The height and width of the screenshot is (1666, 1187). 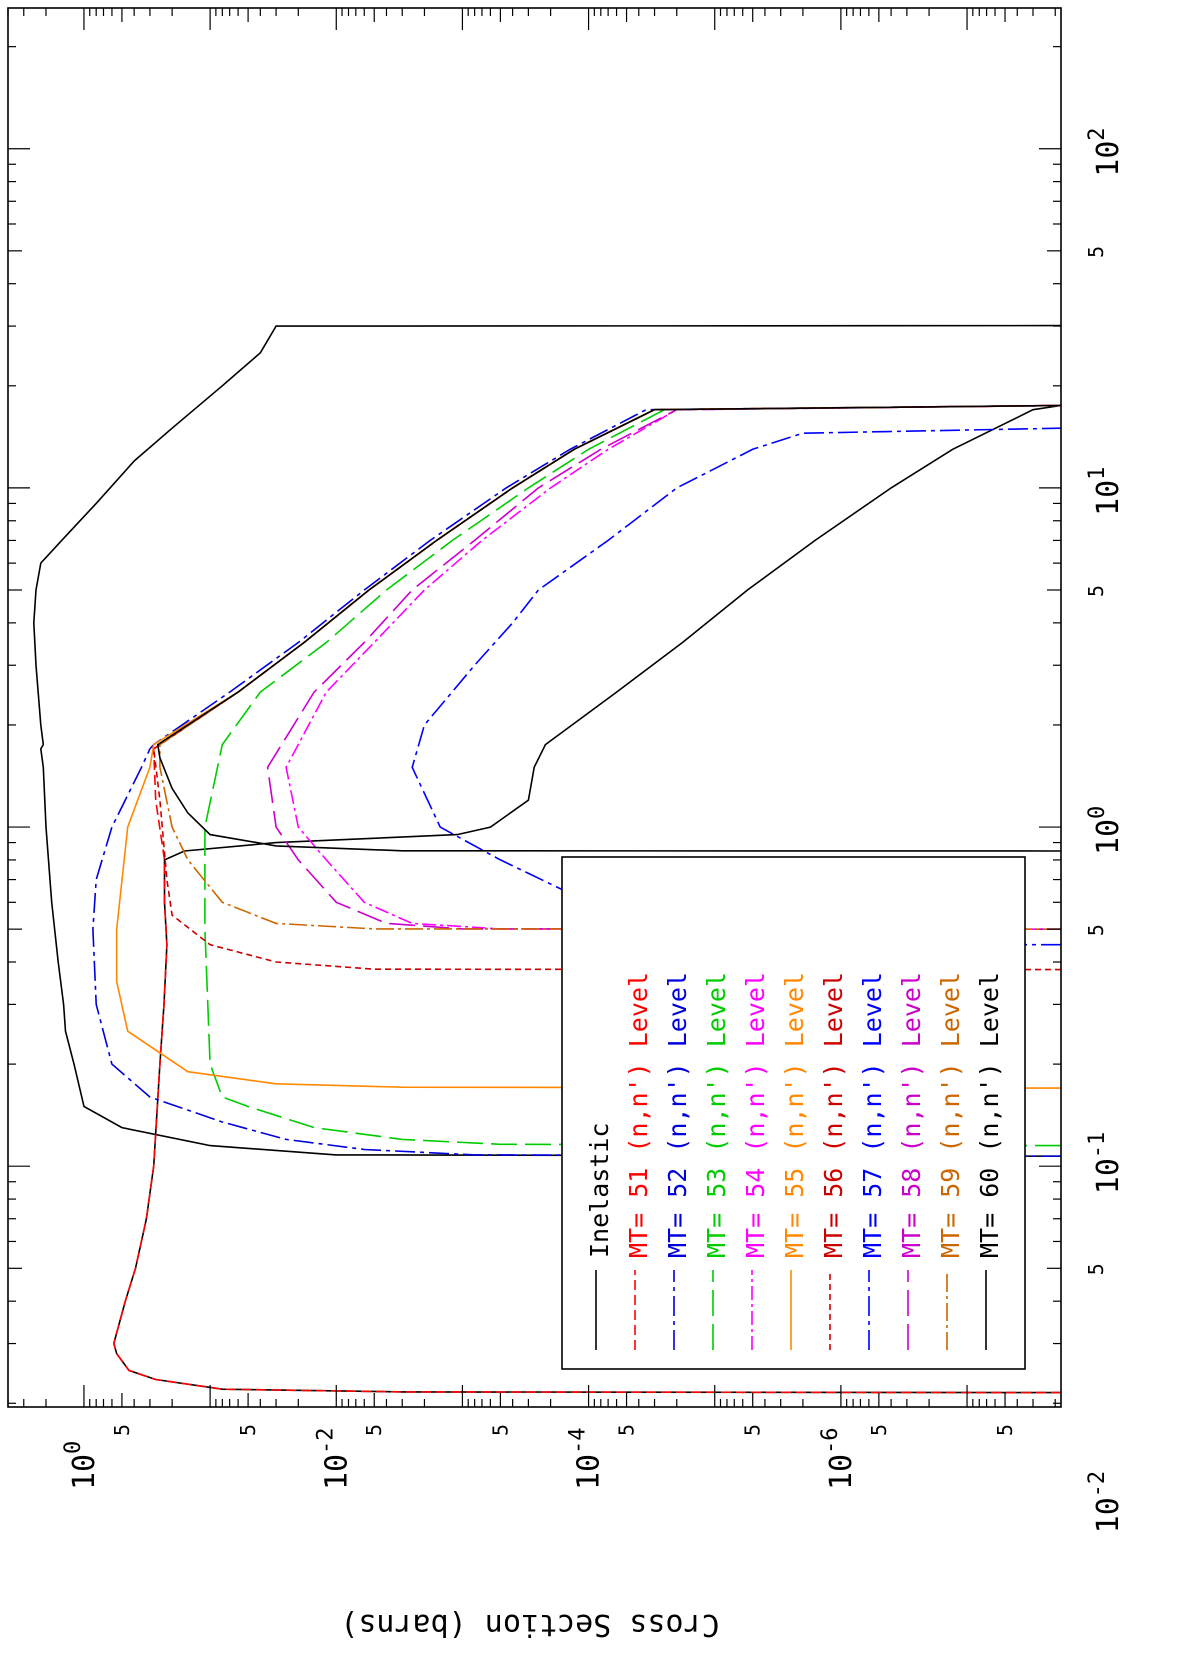 I want to click on x-tick-label: 101, so click(x=1105, y=491).